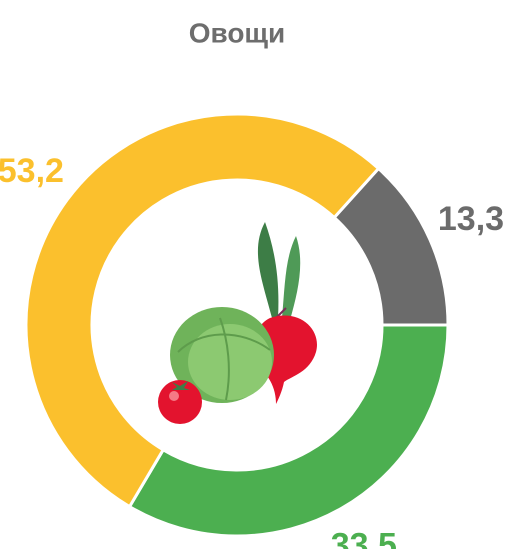 The width and height of the screenshot is (508, 549). I want to click on vegetables-illustration, so click(237, 323).